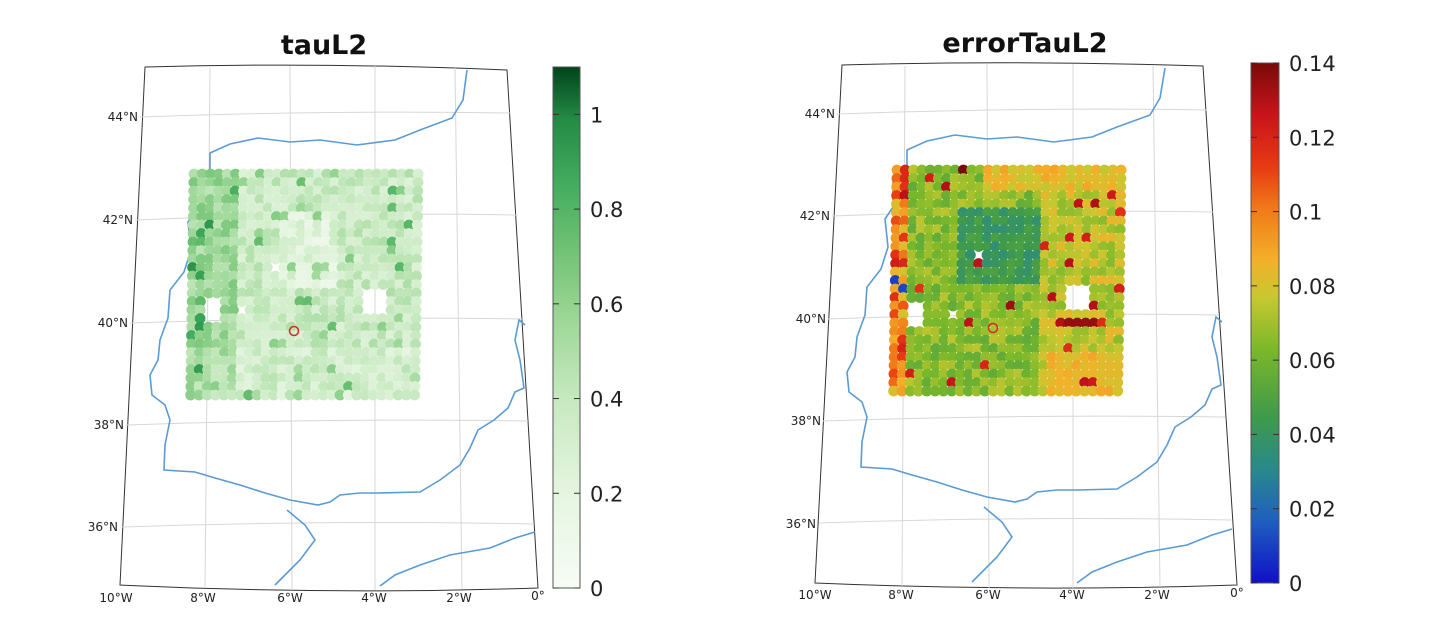 This screenshot has height=636, width=1440. I want to click on lat-tick-labels: 44°N 42°N 40°N 38°N 36°N, so click(113, 322).